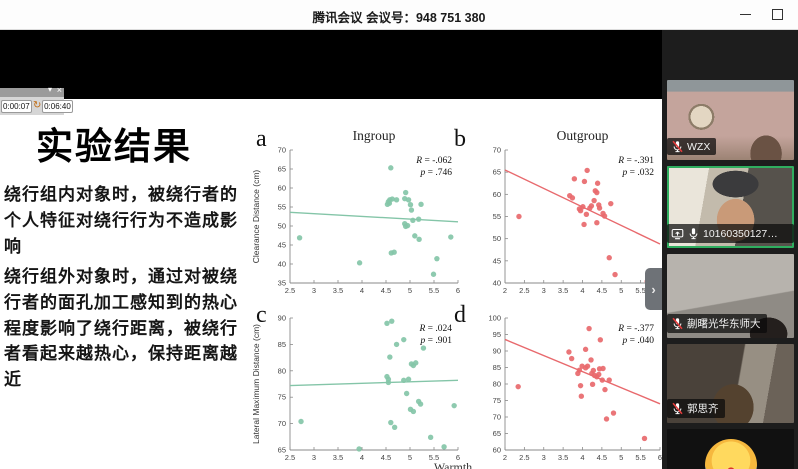  I want to click on svg-text: 75, so click(497, 400).